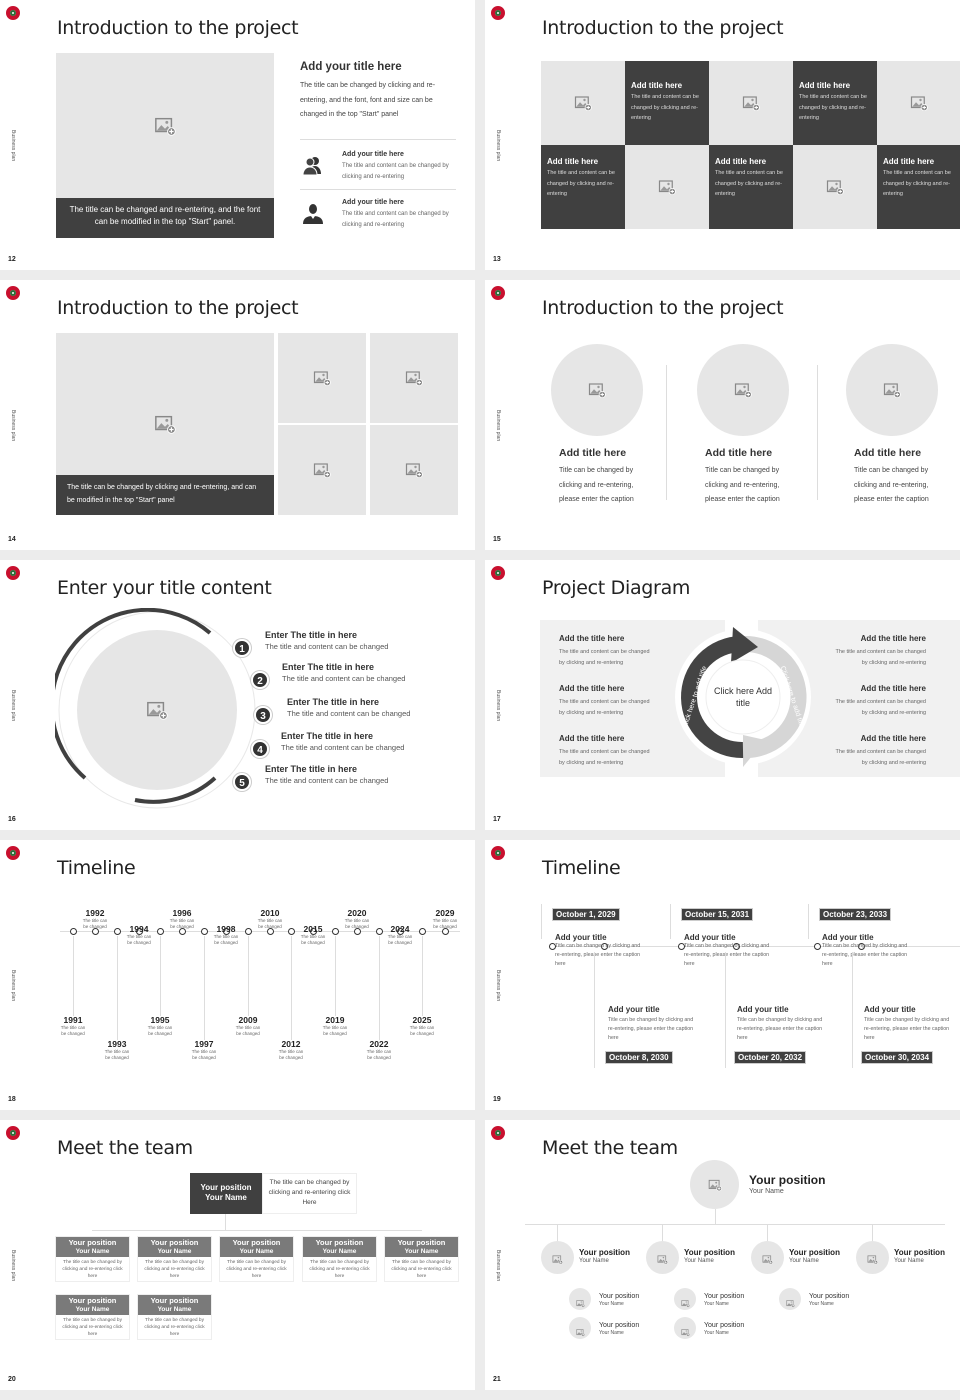  I want to click on center-label: Click here Add title, so click(743, 697).